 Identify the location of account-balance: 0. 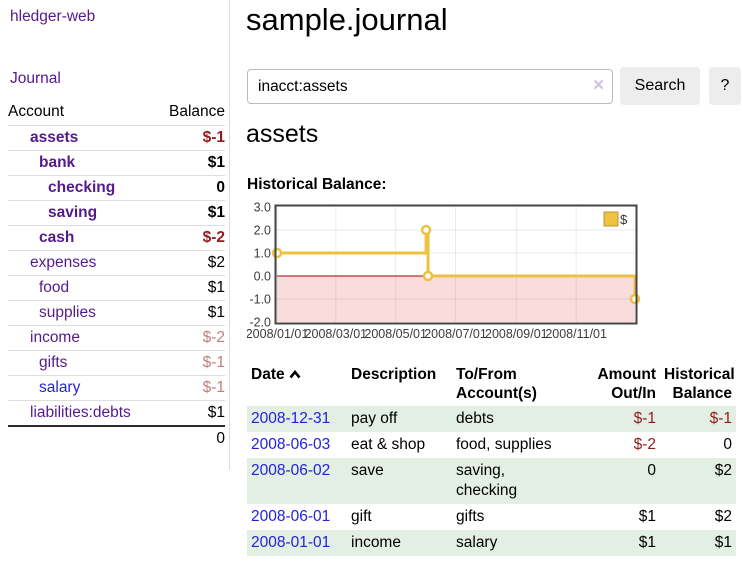
(191, 188).